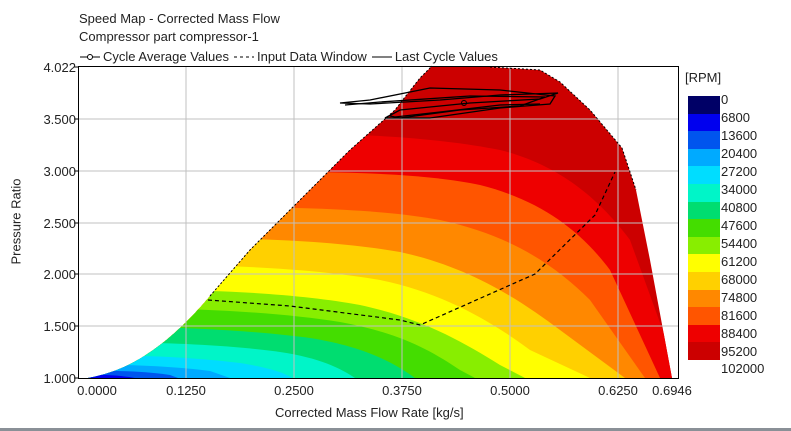  What do you see at coordinates (743, 368) in the screenshot?
I see `colorbar-label: 102000` at bounding box center [743, 368].